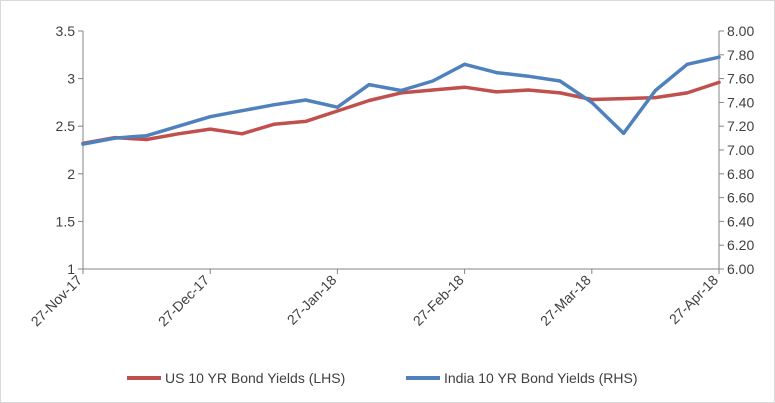  Describe the element at coordinates (740, 150) in the screenshot. I see `right-tick-label: 7.00` at that location.